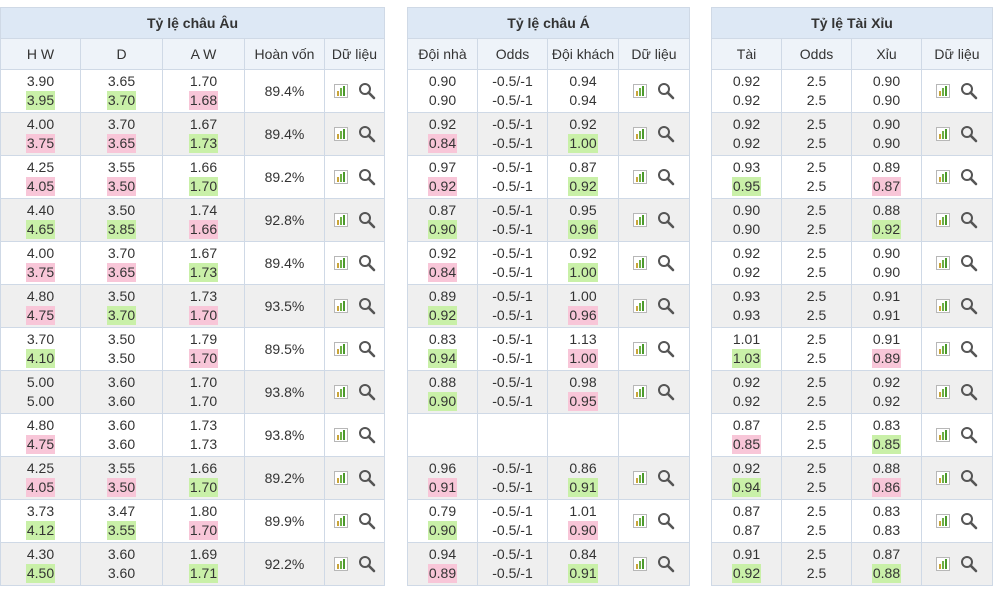 The image size is (997, 590). I want to click on current-value: 2.5, so click(816, 229).